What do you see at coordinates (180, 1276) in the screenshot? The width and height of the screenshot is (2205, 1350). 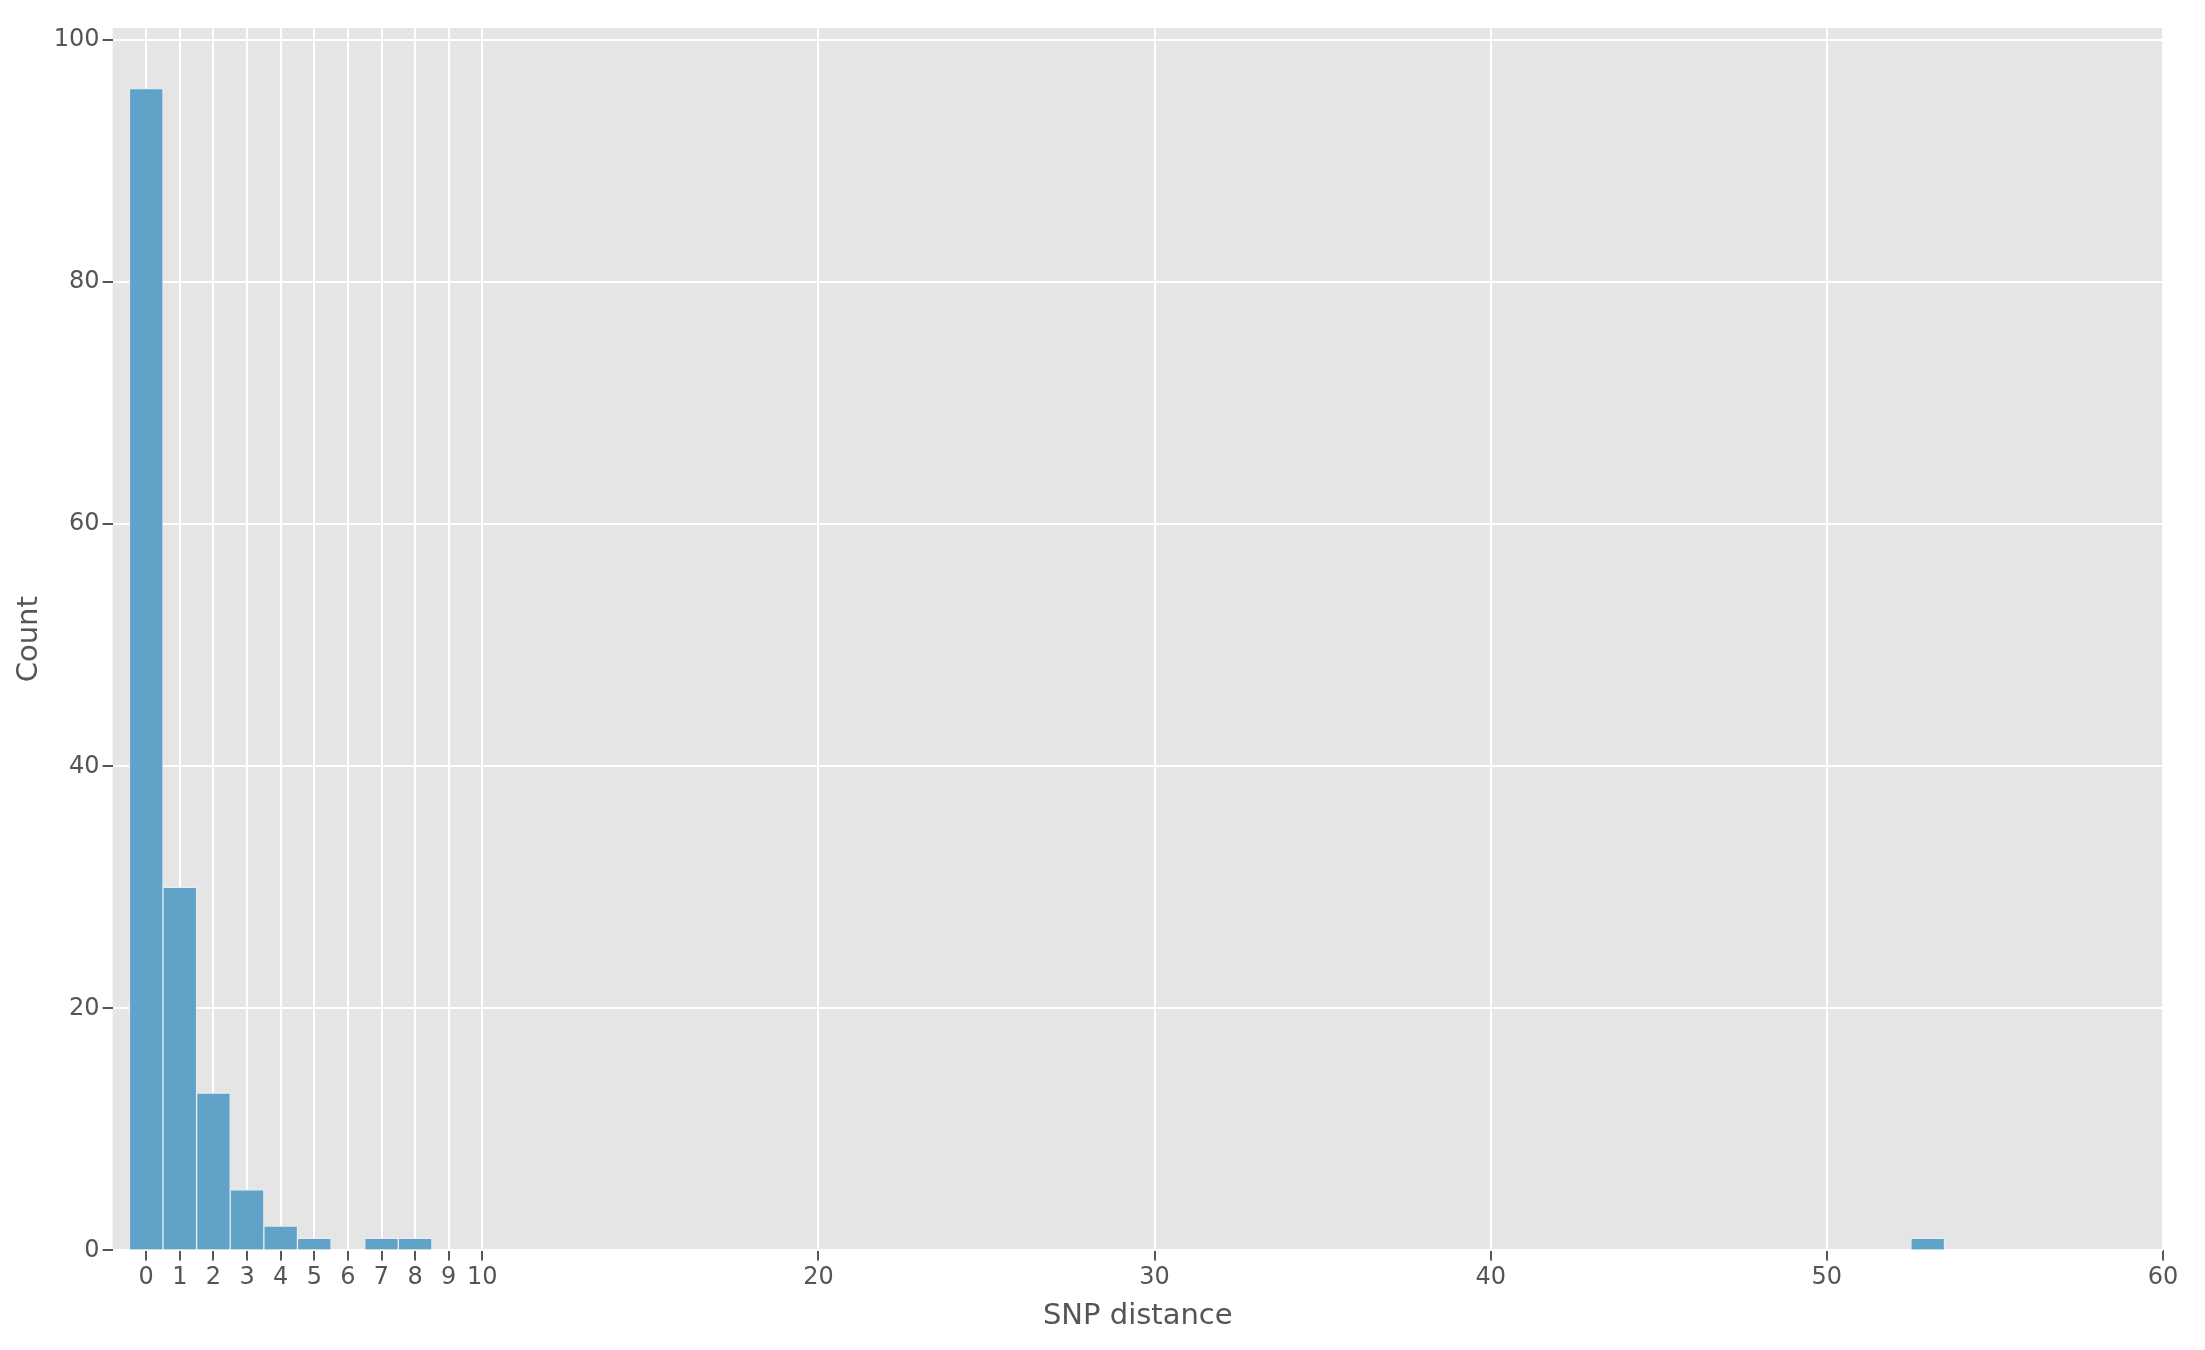 I see `x-tick-label: 1` at bounding box center [180, 1276].